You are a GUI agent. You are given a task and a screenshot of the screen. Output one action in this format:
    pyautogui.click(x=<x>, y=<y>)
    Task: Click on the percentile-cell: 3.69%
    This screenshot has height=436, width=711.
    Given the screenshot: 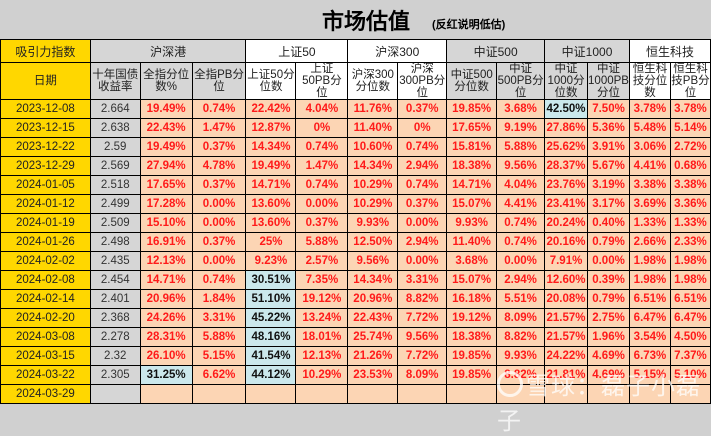 What is the action you would take?
    pyautogui.click(x=650, y=204)
    